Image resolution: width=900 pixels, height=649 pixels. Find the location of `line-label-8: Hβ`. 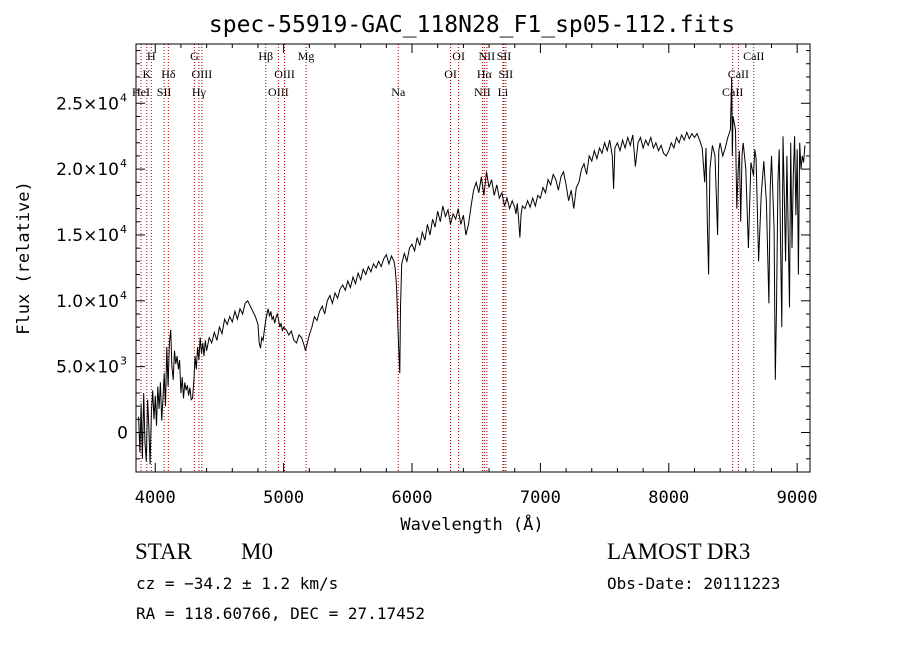

line-label-8: Hβ is located at coordinates (265, 56).